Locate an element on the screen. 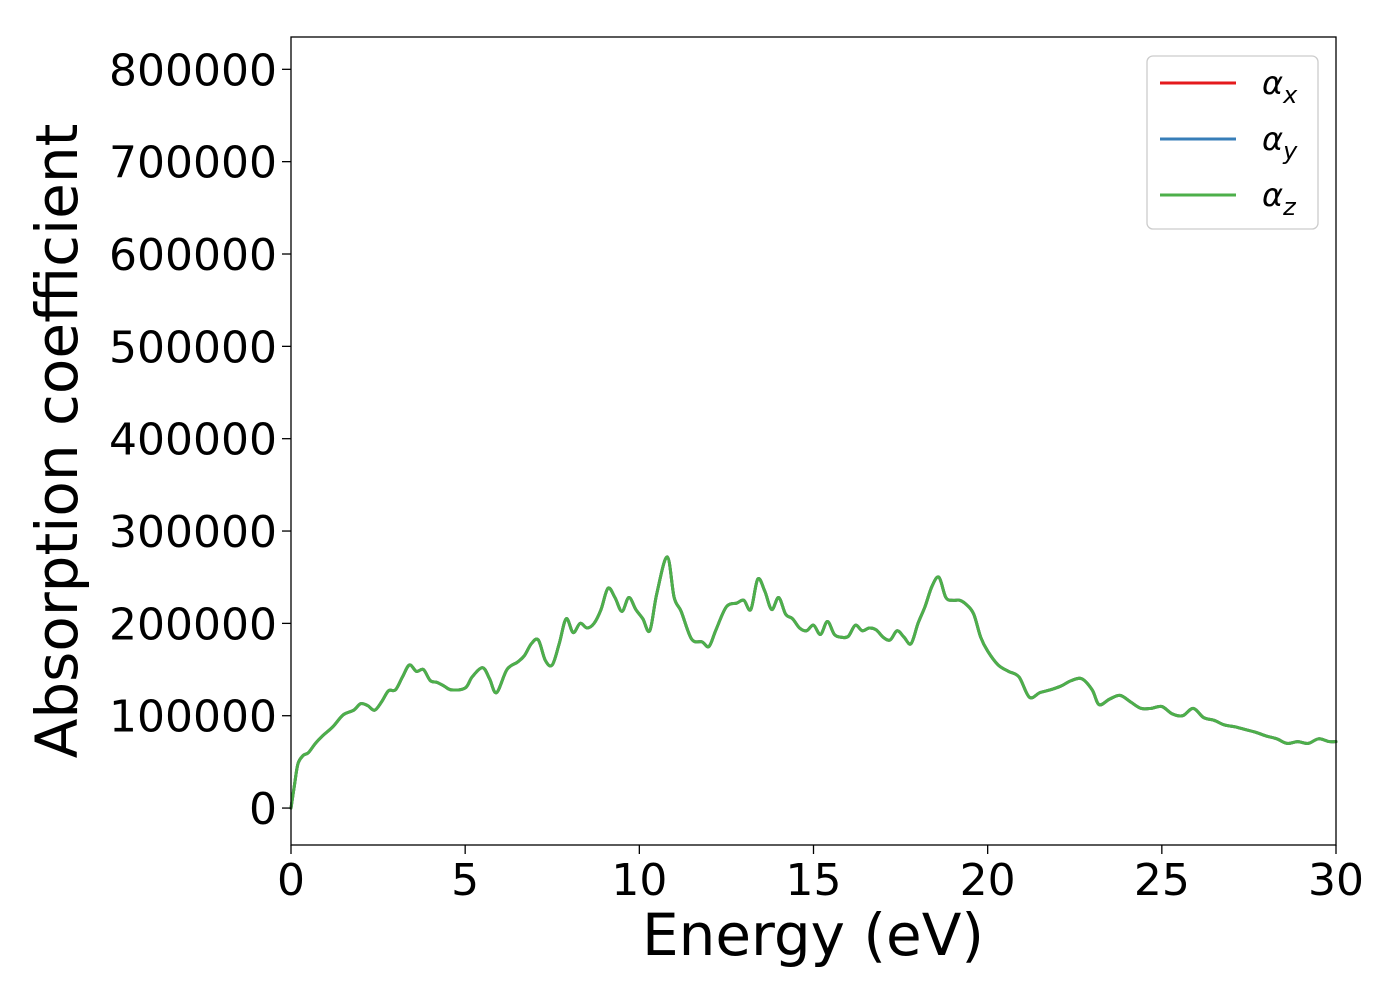 Image resolution: width=1400 pixels, height=1005 pixels. legend-label-alpha-x: αx is located at coordinates (1280, 86).